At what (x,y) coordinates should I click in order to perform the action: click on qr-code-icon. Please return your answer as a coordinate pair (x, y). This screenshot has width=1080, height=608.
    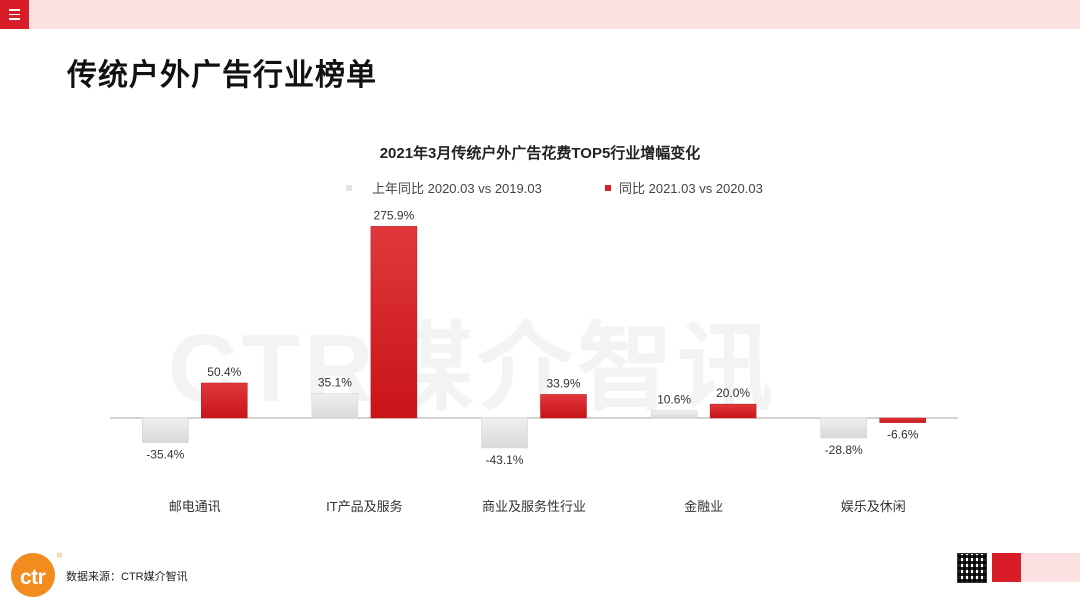
    Looking at the image, I should click on (972, 568).